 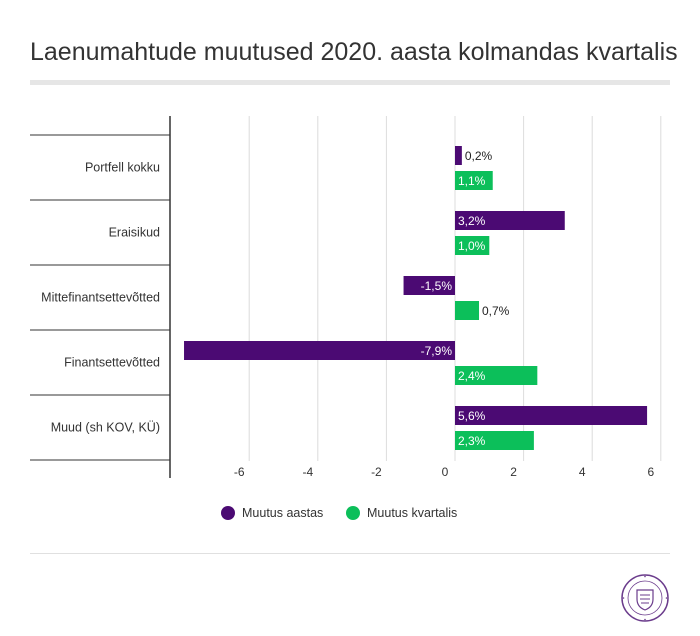 What do you see at coordinates (307, 472) in the screenshot?
I see `x-tick-label: -4` at bounding box center [307, 472].